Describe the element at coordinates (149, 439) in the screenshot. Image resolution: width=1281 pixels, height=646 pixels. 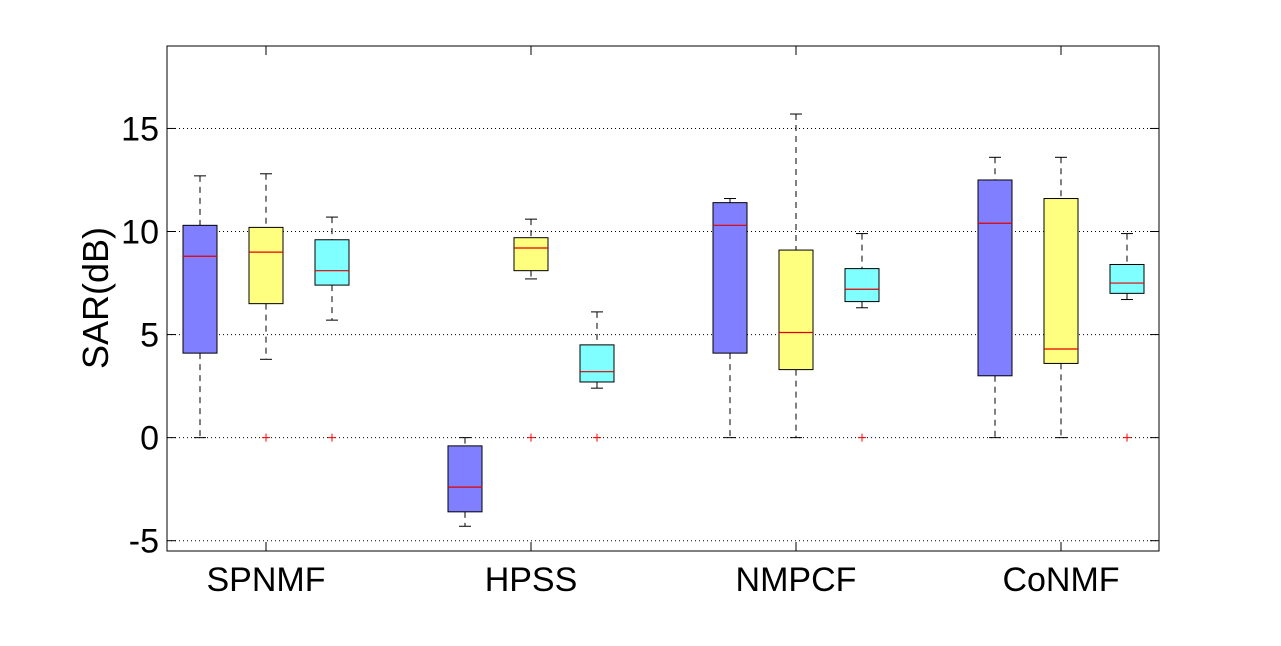
I see `y-tick-label: 0` at that location.